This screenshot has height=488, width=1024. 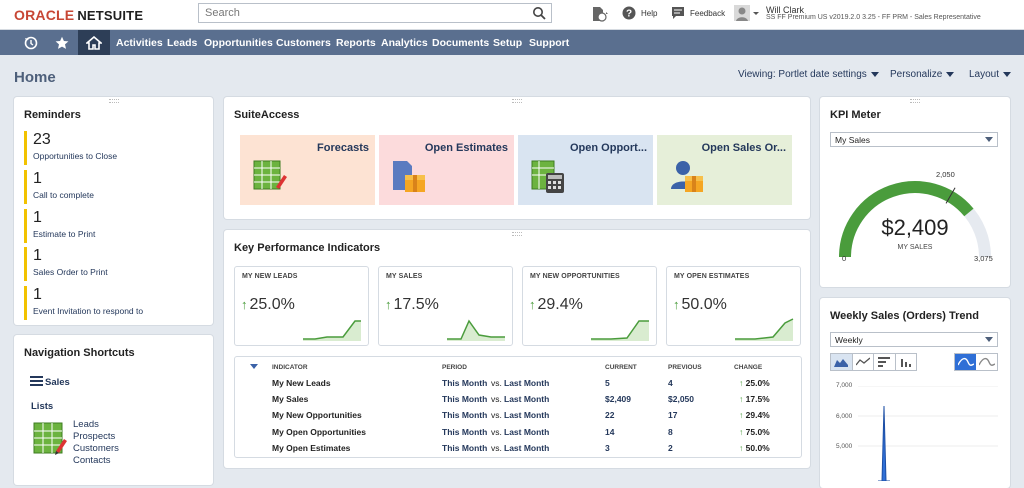 I want to click on netsuite-logo: ORACLE NETSUITE, so click(x=78, y=15).